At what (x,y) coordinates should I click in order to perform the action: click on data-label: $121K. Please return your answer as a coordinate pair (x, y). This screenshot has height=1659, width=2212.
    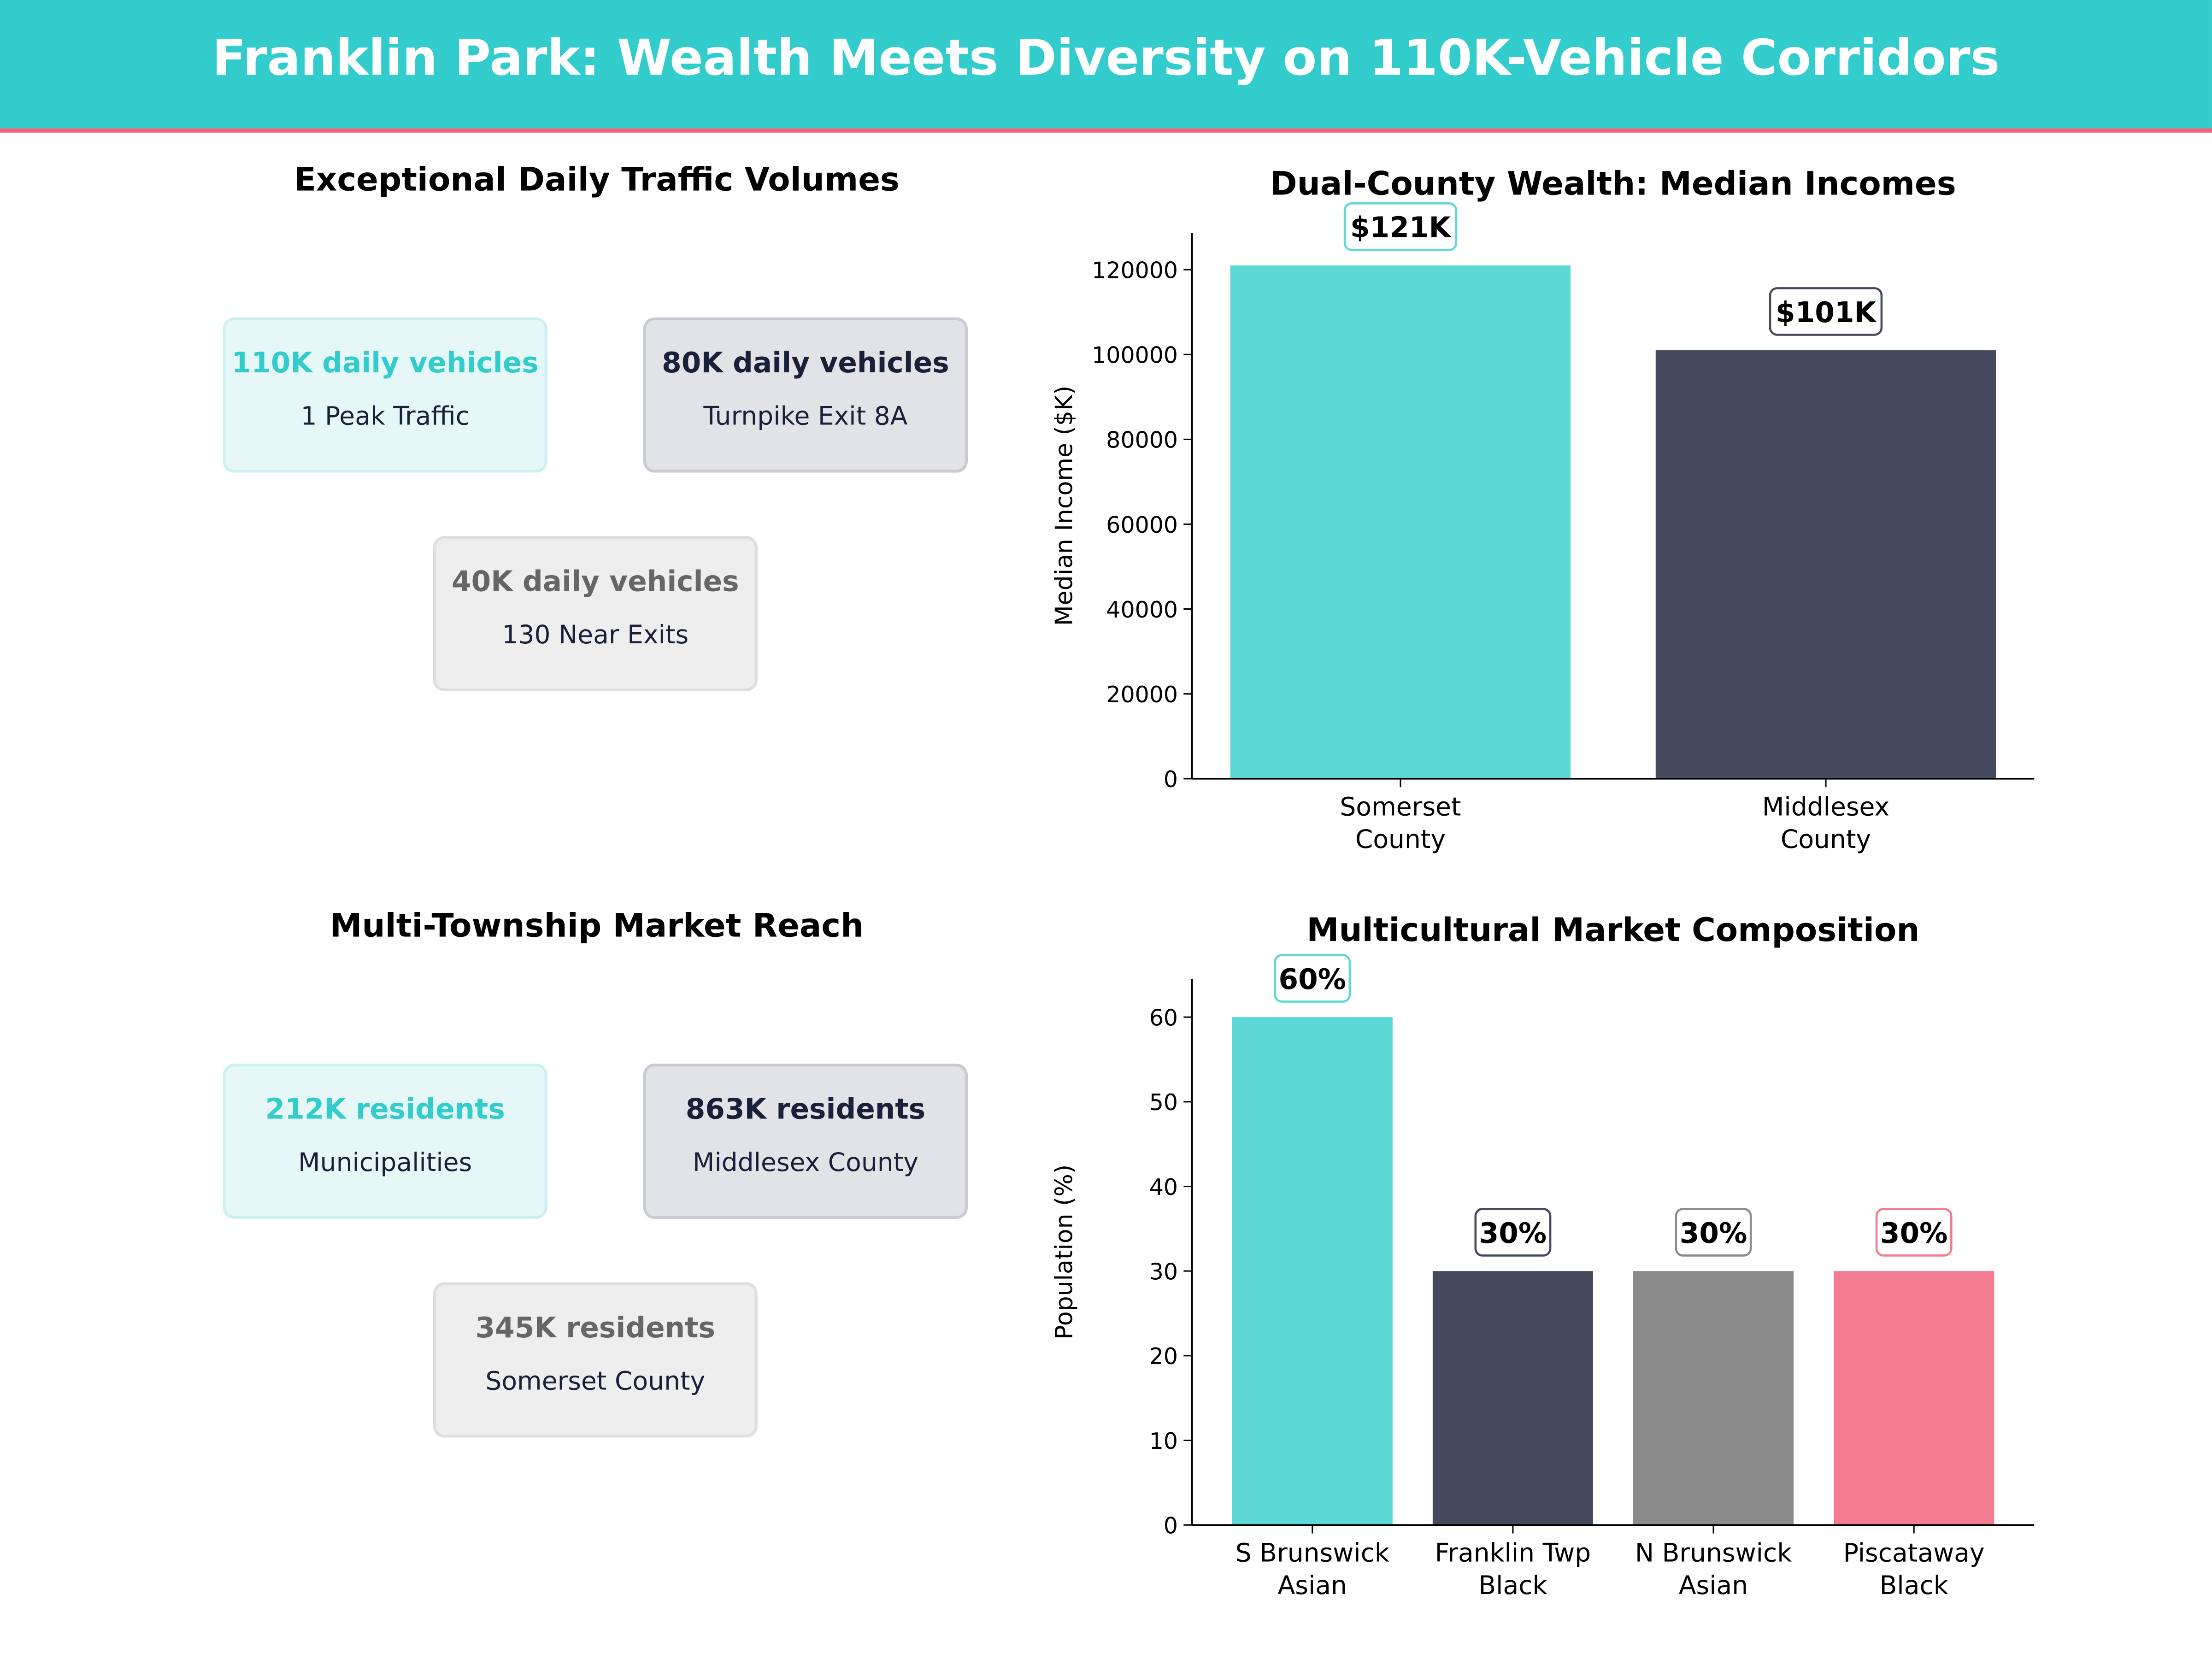
    Looking at the image, I should click on (1401, 228).